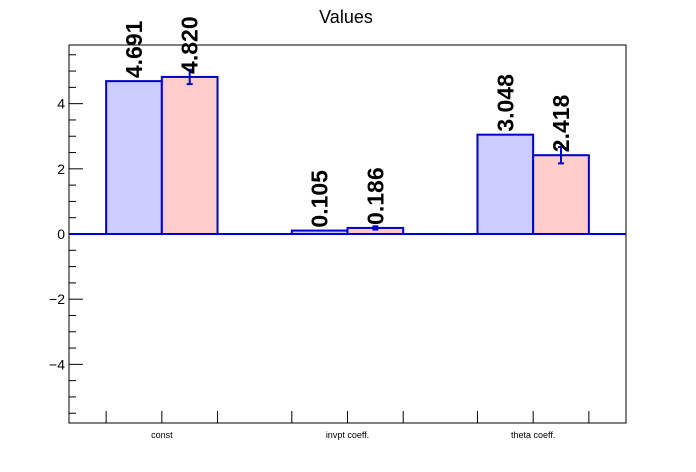 This screenshot has width=696, height=472. I want to click on value-label: 0.186, so click(375, 196).